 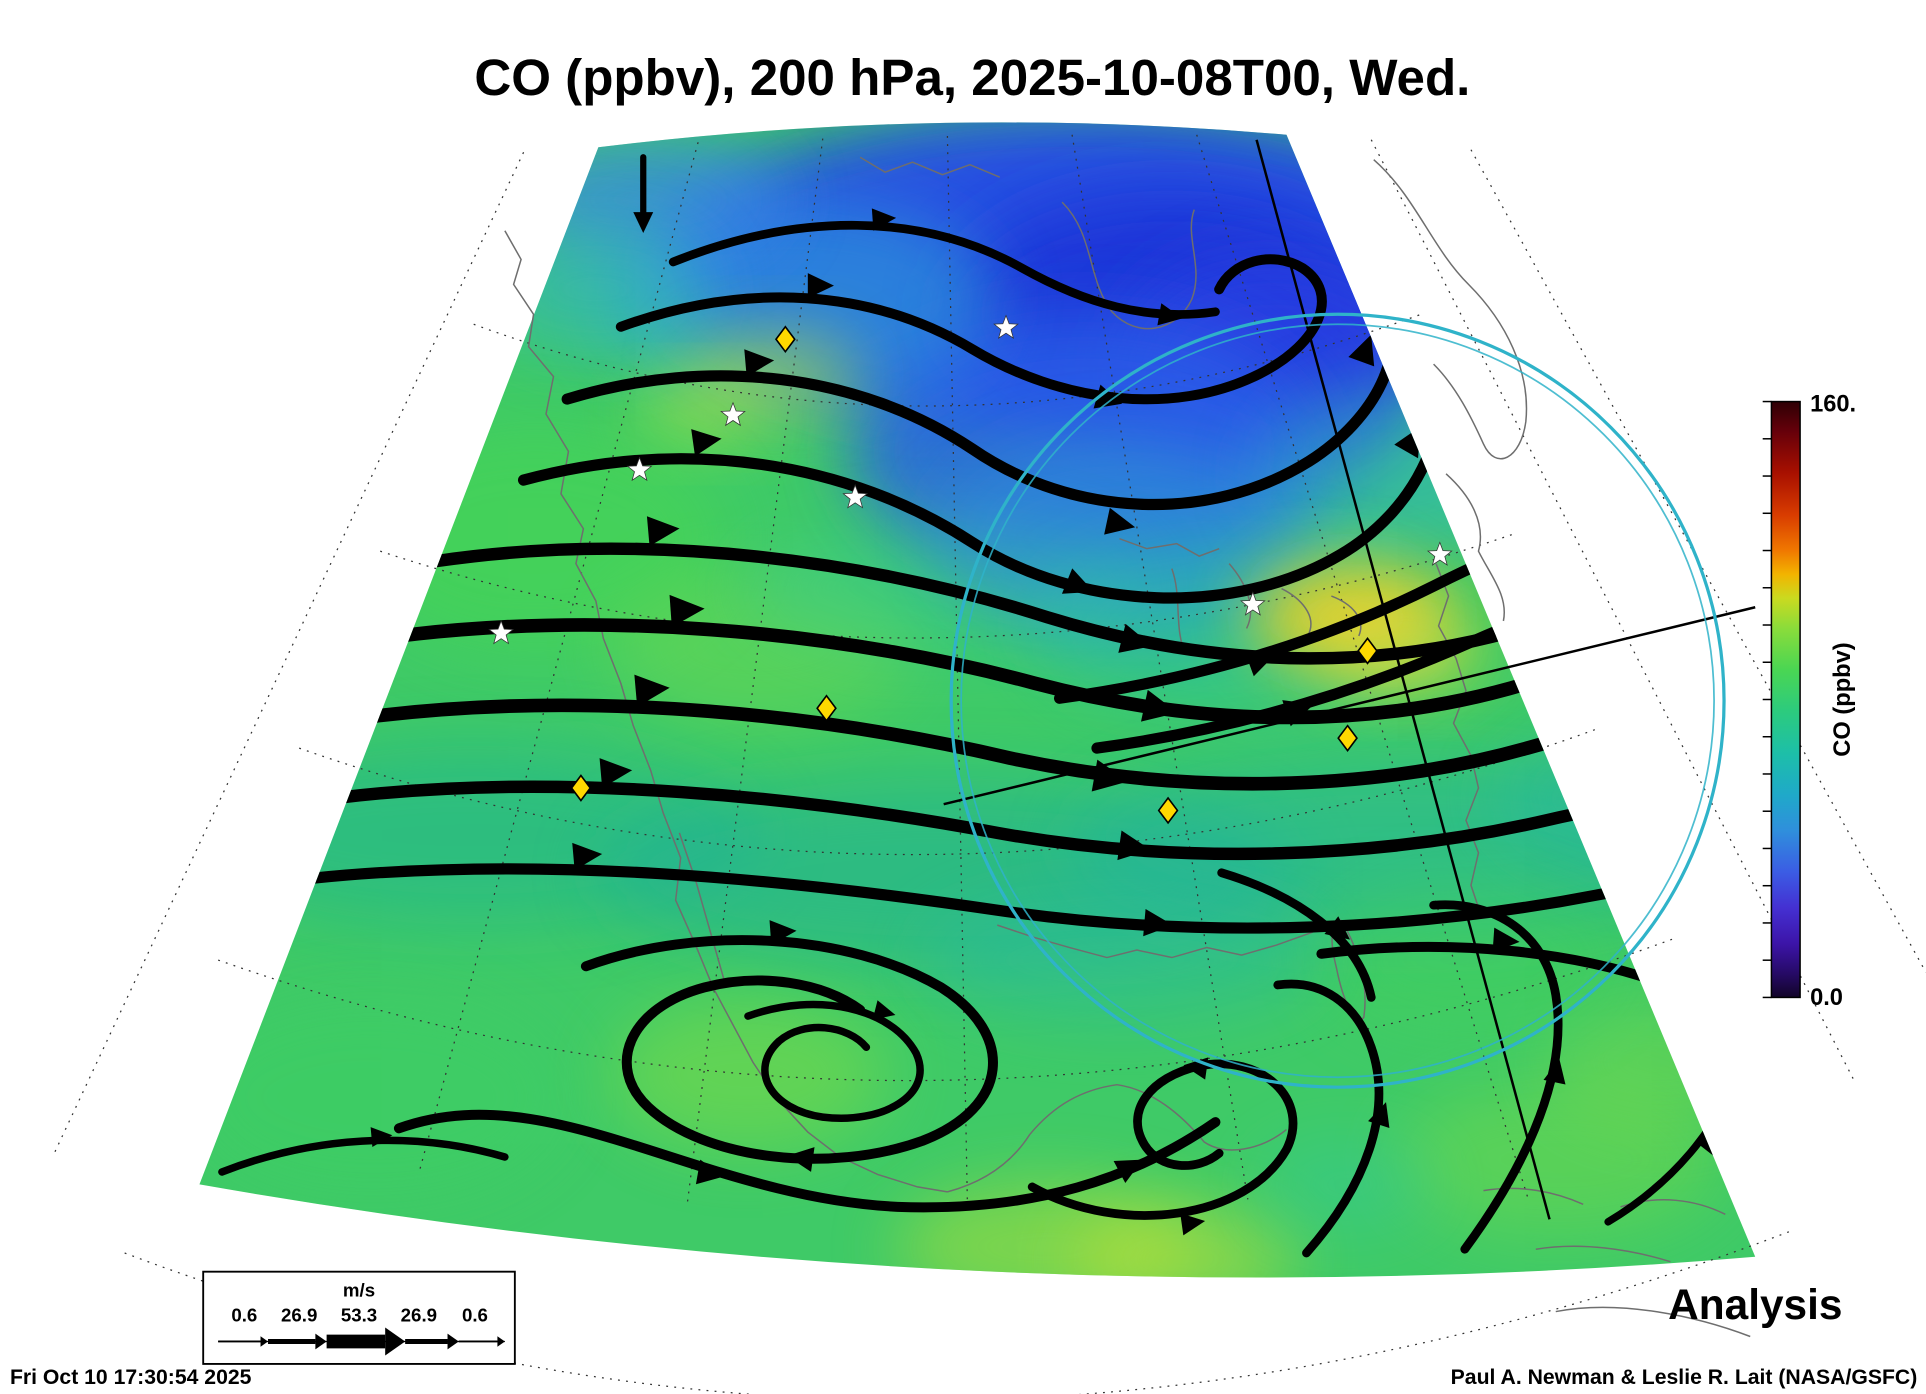 What do you see at coordinates (1843, 699) in the screenshot?
I see `colorbar-axis-title: CO (ppbv)` at bounding box center [1843, 699].